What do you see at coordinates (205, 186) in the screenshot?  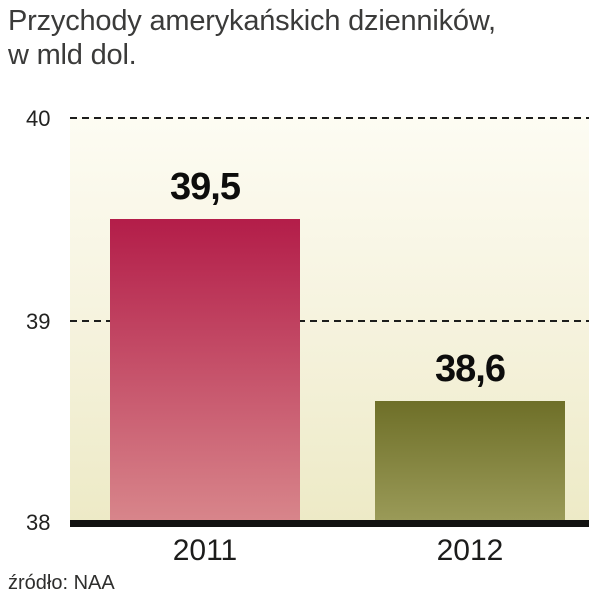 I see `bar-value-label-2011: 39,5` at bounding box center [205, 186].